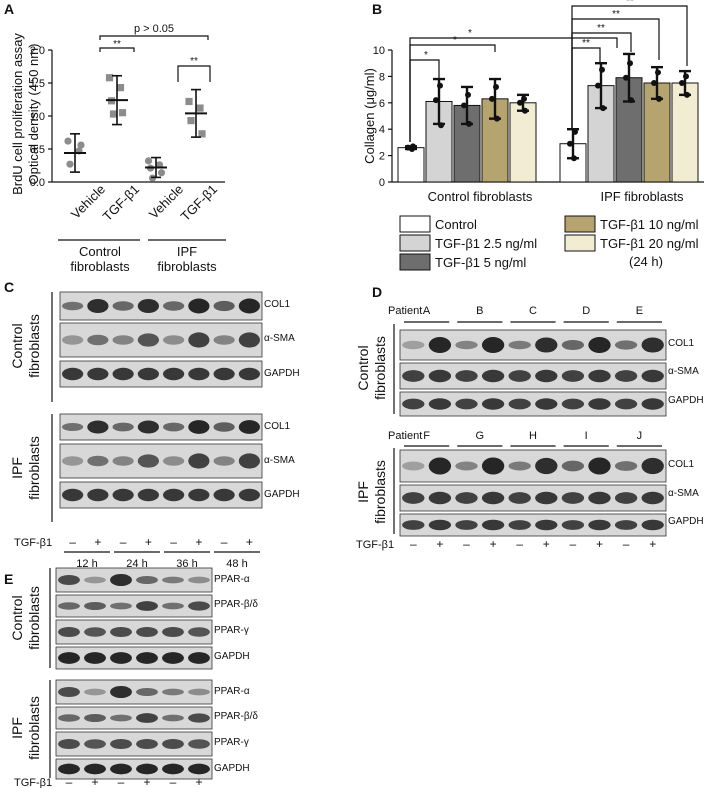  I want to click on d-treatment-label: TGF-β1, so click(375, 545).